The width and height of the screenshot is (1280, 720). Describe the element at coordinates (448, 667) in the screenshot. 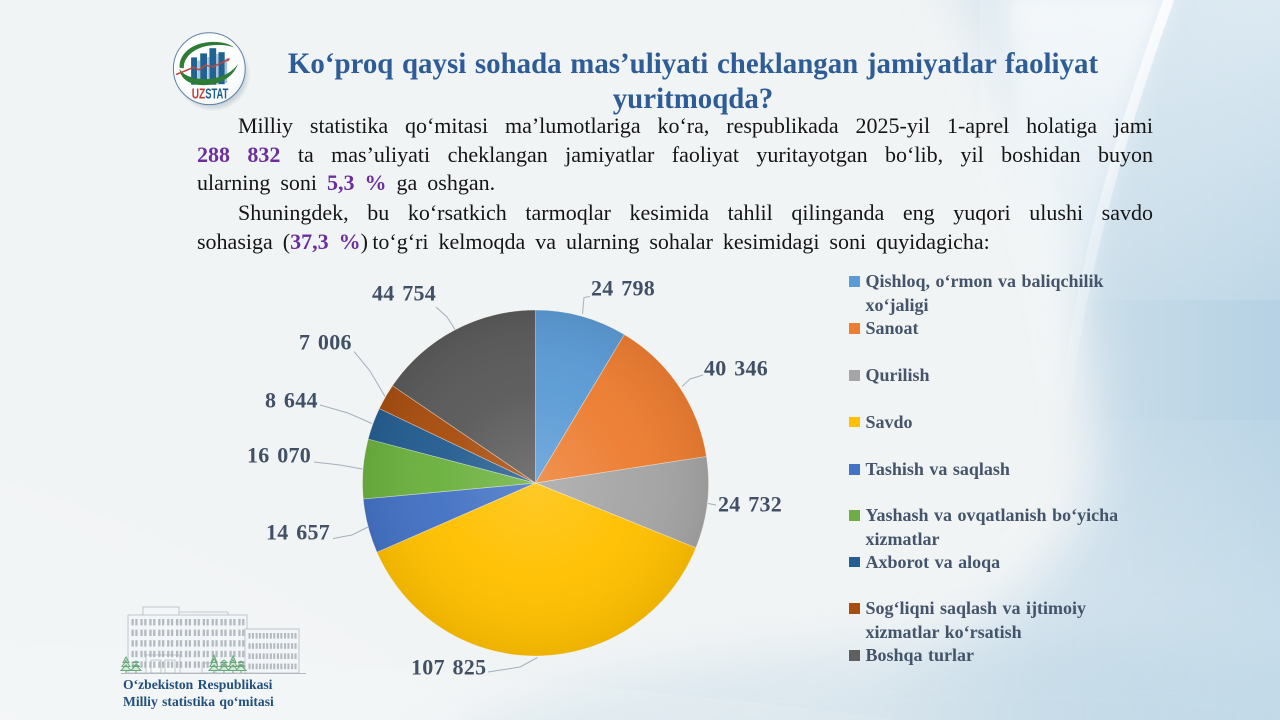

I see `svg-text: 107 825` at that location.